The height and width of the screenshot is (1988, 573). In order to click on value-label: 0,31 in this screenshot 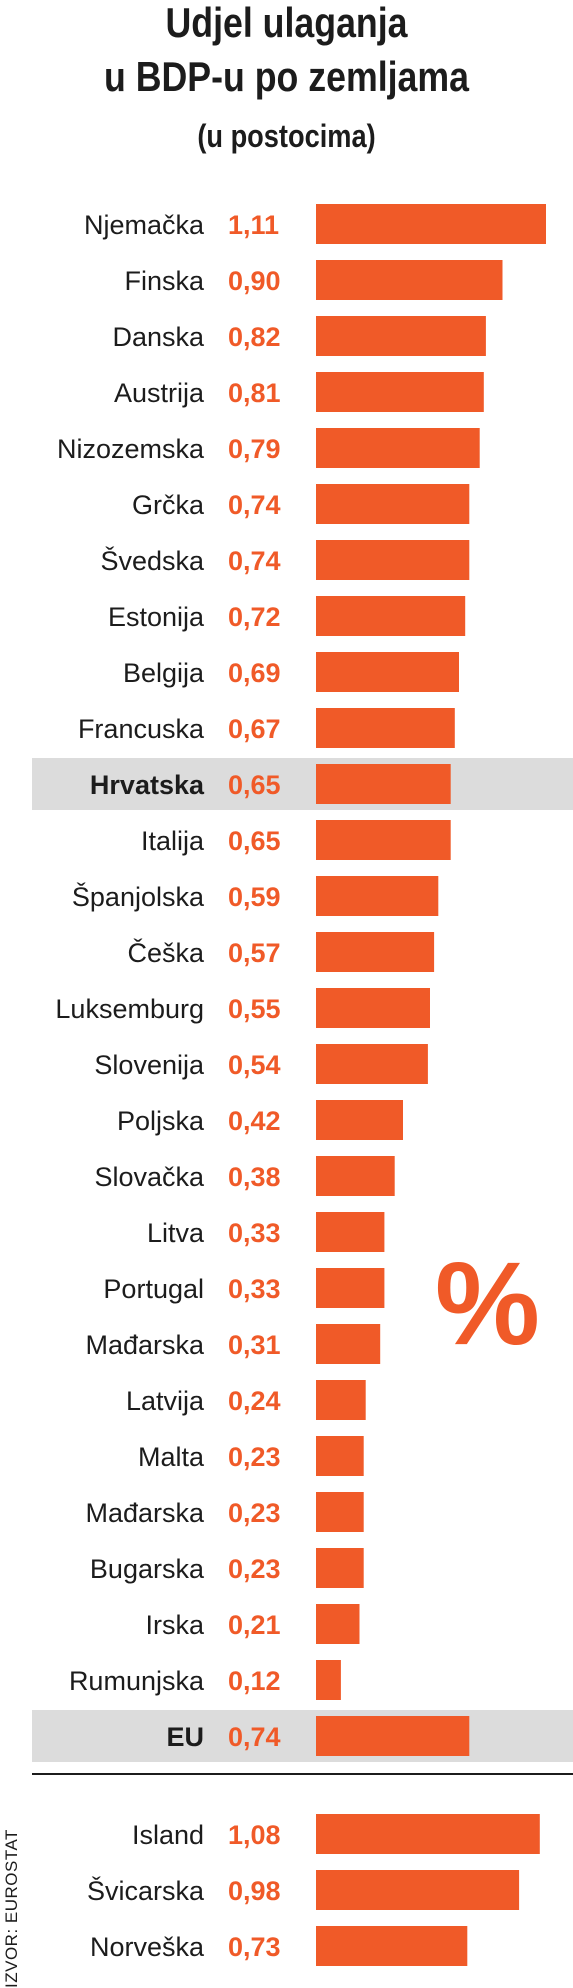, I will do `click(254, 1345)`.